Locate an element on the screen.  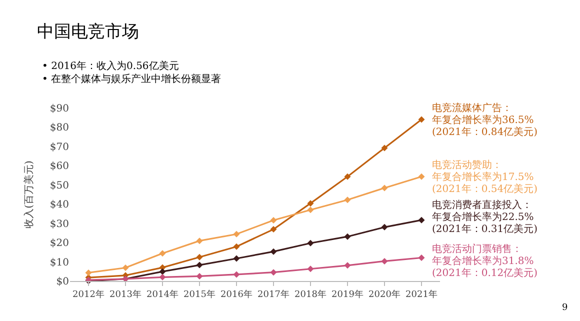
chart-title: 中国电竞市场 is located at coordinates (88, 32).